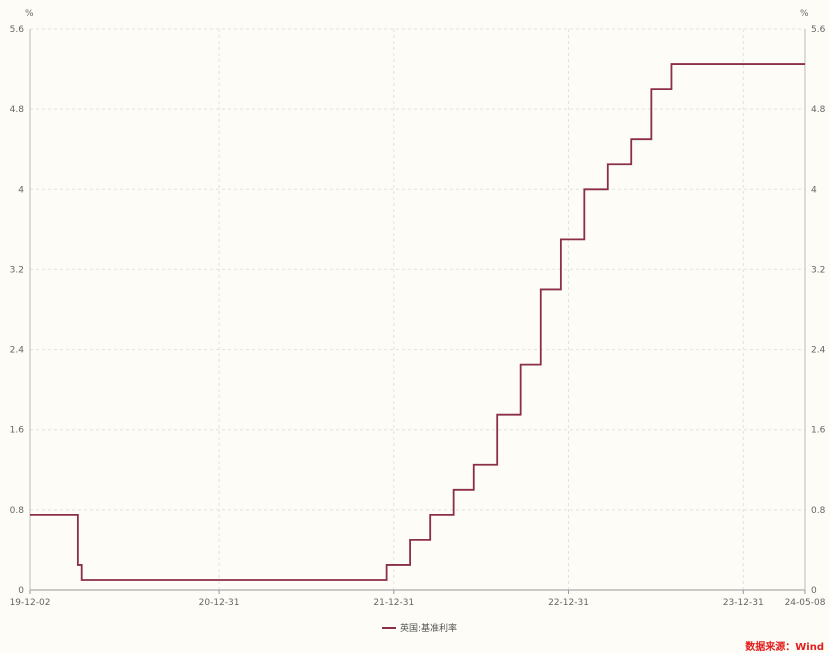  What do you see at coordinates (429, 629) in the screenshot?
I see `legend-label: 英国:基准利率` at bounding box center [429, 629].